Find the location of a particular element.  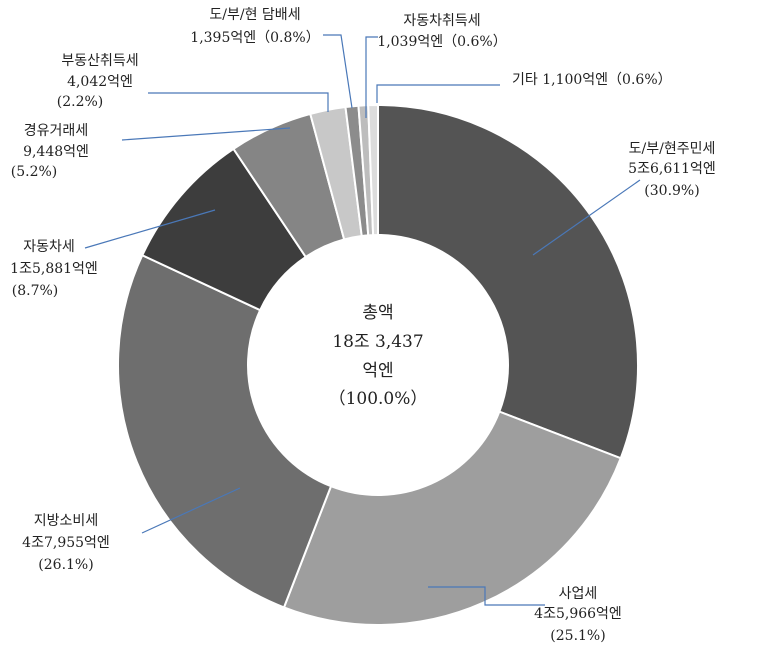

center-percent: （100.0%） is located at coordinates (378, 399).